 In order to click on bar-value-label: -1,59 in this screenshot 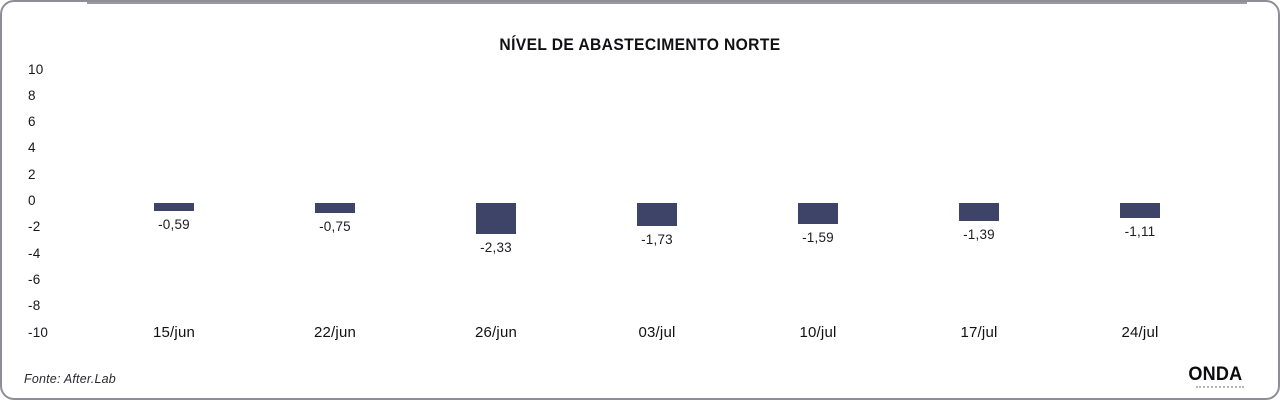, I will do `click(818, 237)`.